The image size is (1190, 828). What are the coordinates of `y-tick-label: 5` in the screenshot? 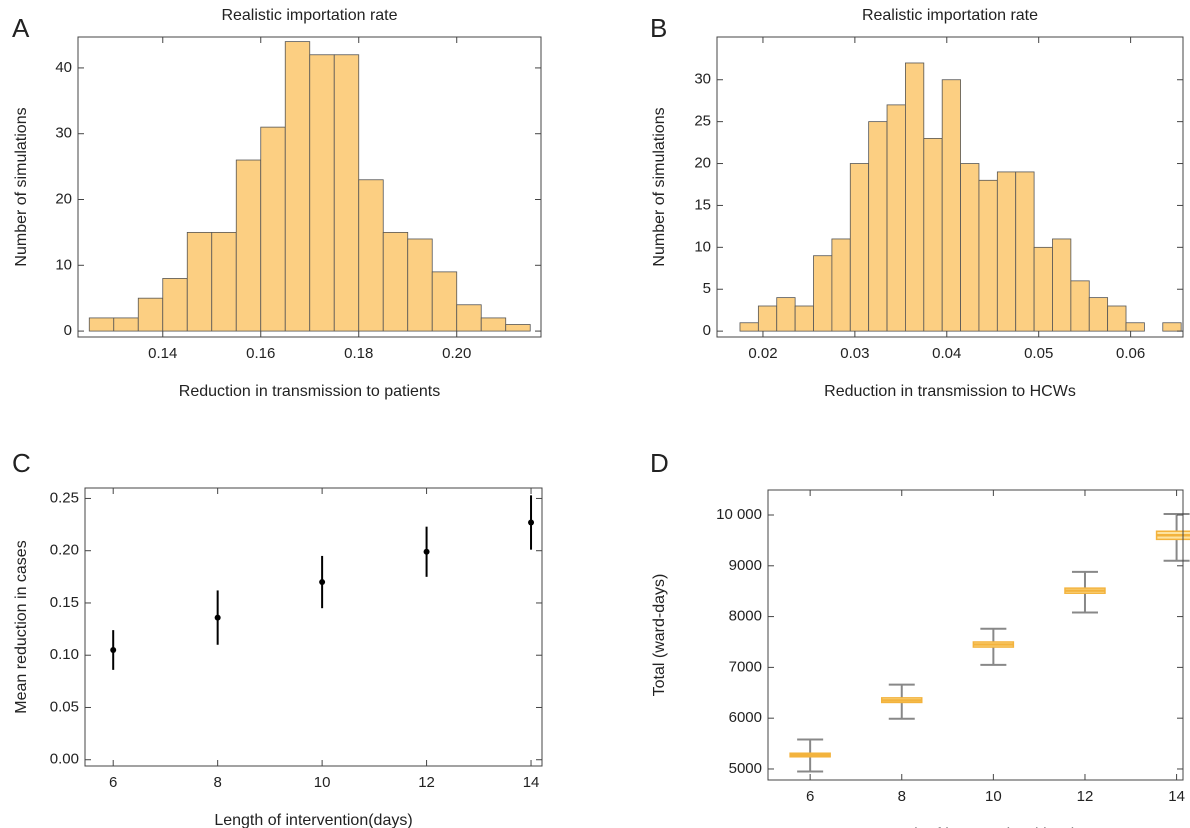 It's located at (707, 288).